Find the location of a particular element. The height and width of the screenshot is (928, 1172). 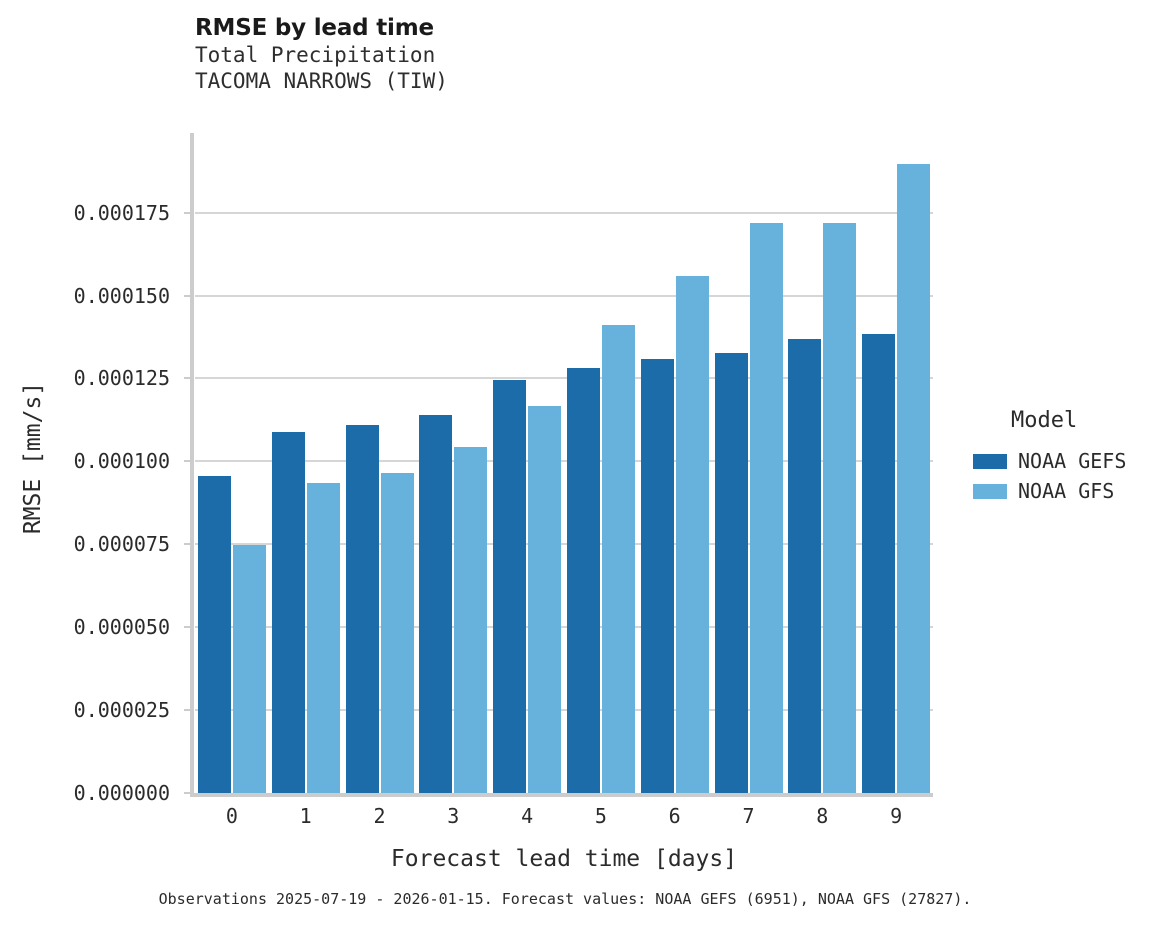

x-axis-tick-label: 4 is located at coordinates (527, 816).